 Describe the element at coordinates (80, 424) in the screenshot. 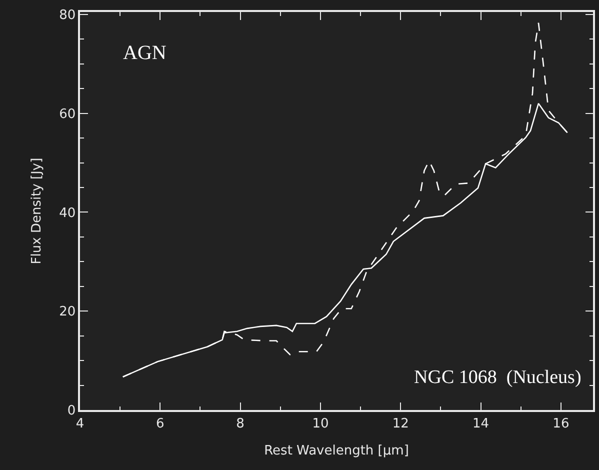

I see `x-tick-label: 4` at that location.